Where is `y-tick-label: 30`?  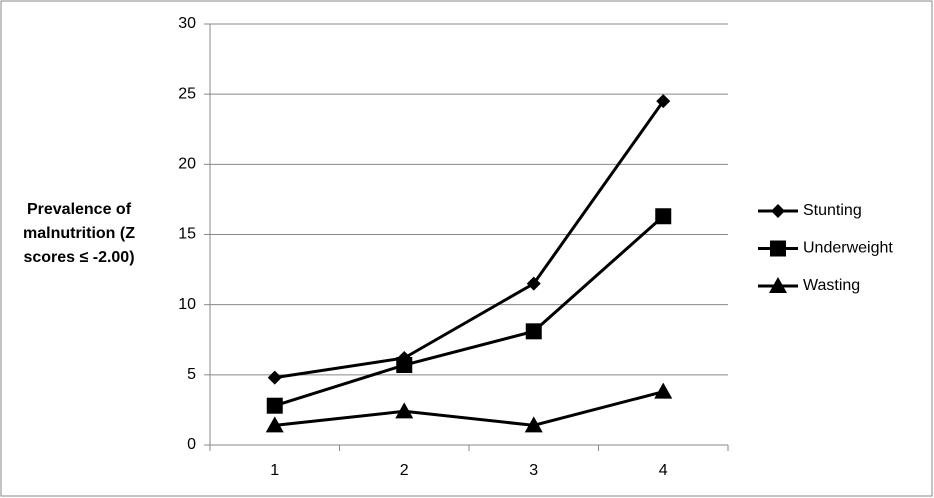 y-tick-label: 30 is located at coordinates (187, 23).